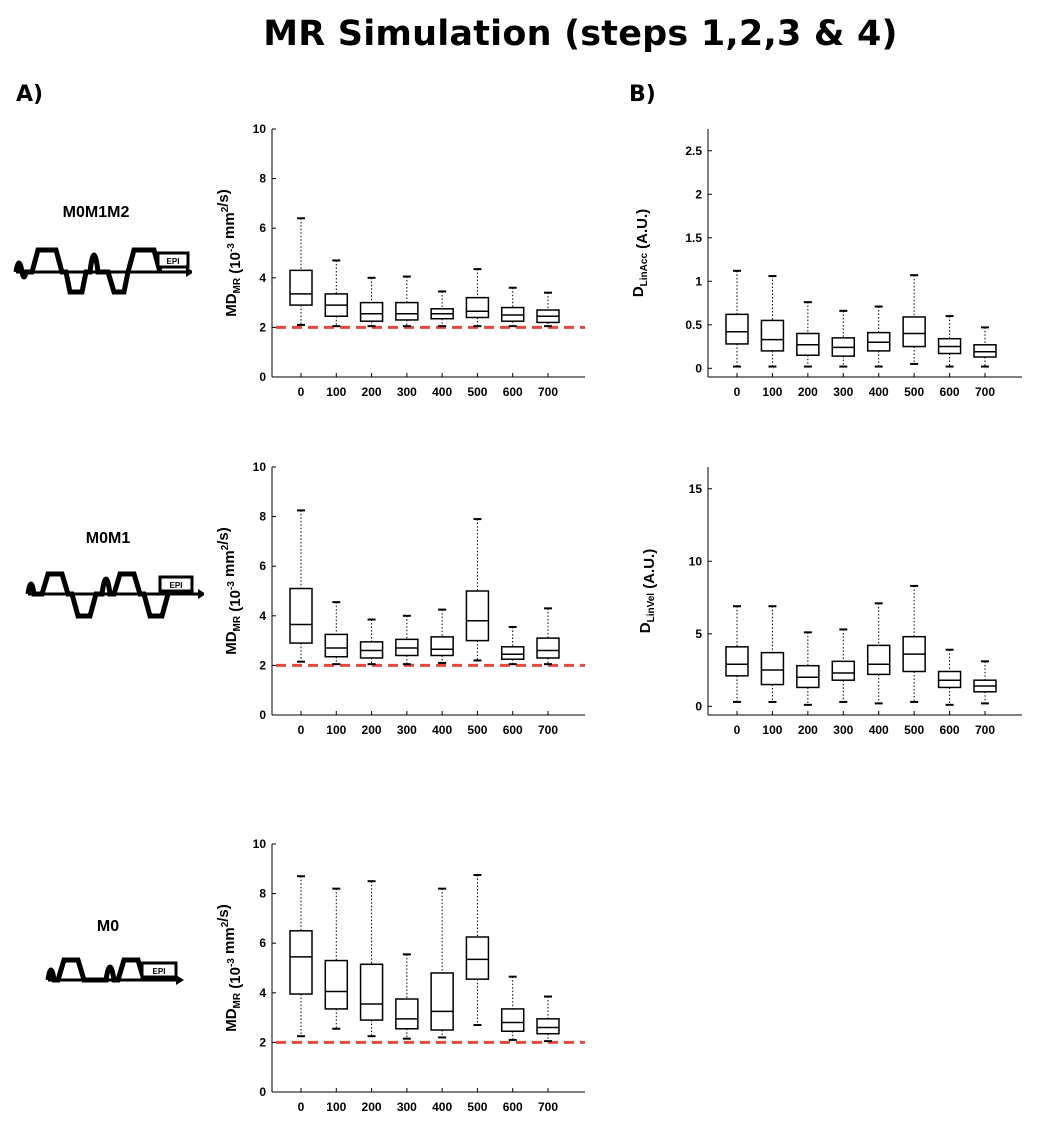 Image resolution: width=1061 pixels, height=1125 pixels. Describe the element at coordinates (693, 238) in the screenshot. I see `y-tick-label: 1.5` at that location.